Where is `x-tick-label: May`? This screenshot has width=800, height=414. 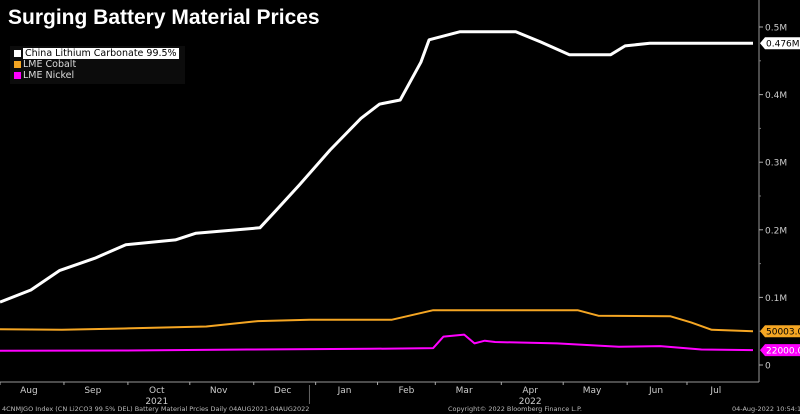 x-tick-label: May is located at coordinates (592, 391).